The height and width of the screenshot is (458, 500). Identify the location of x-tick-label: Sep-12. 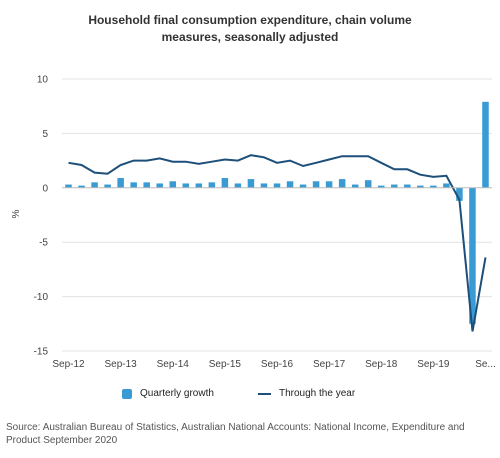
(68, 364).